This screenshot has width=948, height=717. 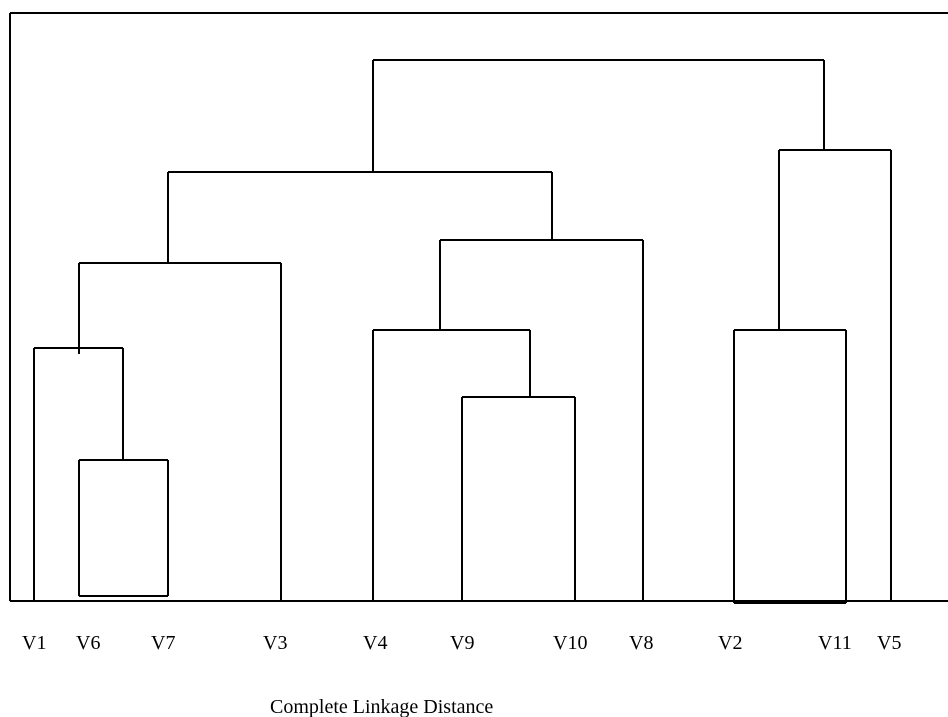 I want to click on leaf-label-v11: V11, so click(x=835, y=643).